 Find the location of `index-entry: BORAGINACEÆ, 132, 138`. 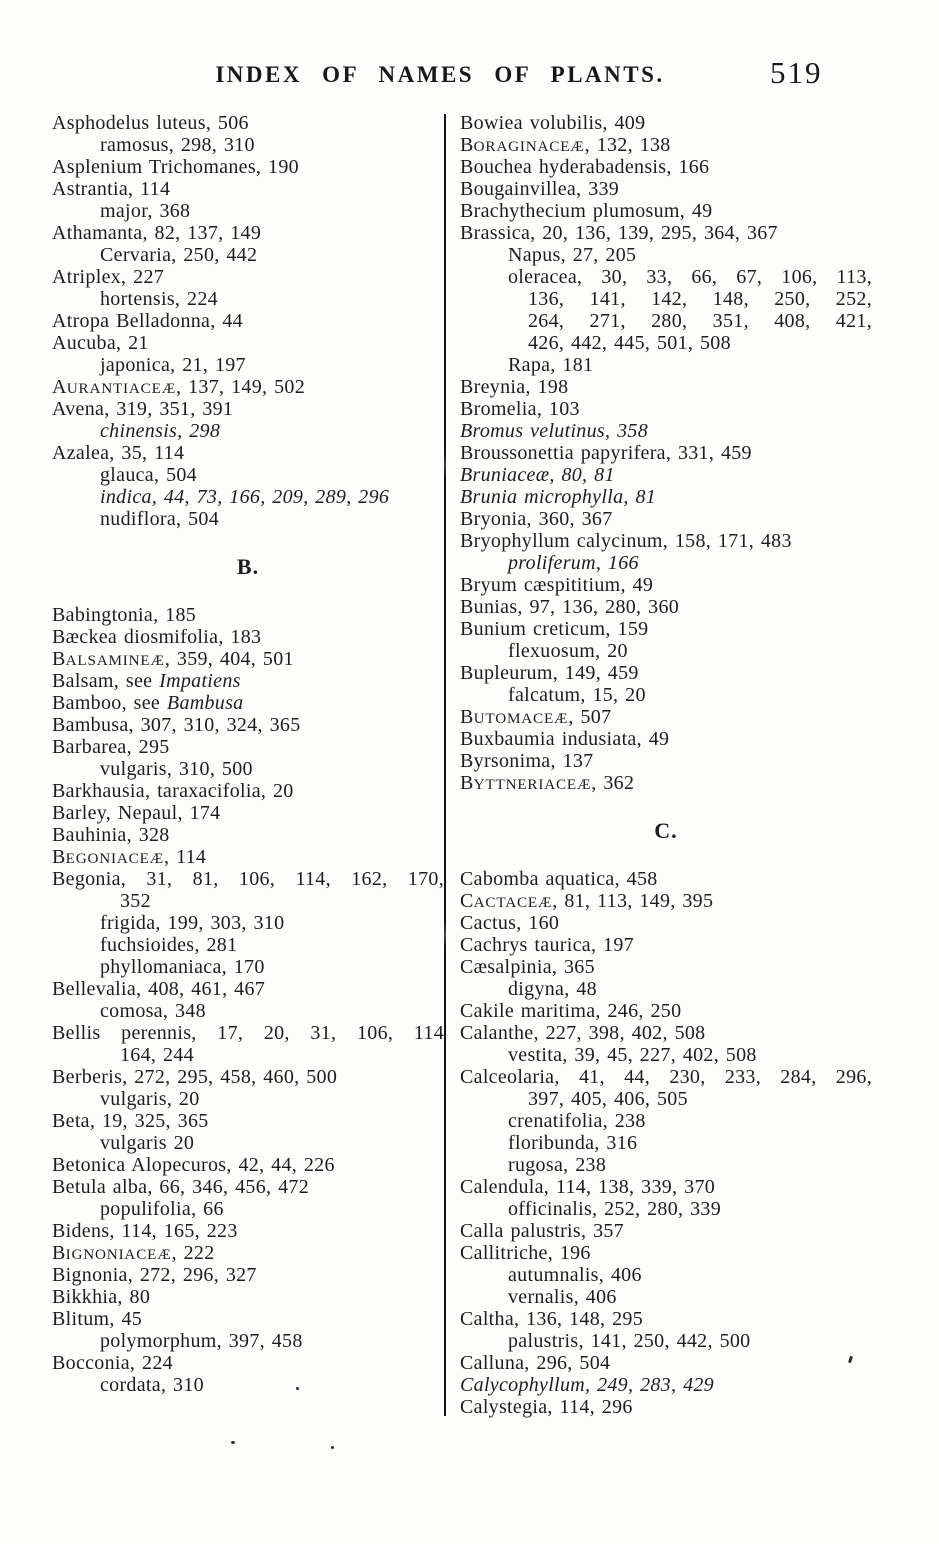

index-entry: BORAGINACEÆ, 132, 138 is located at coordinates (666, 145).